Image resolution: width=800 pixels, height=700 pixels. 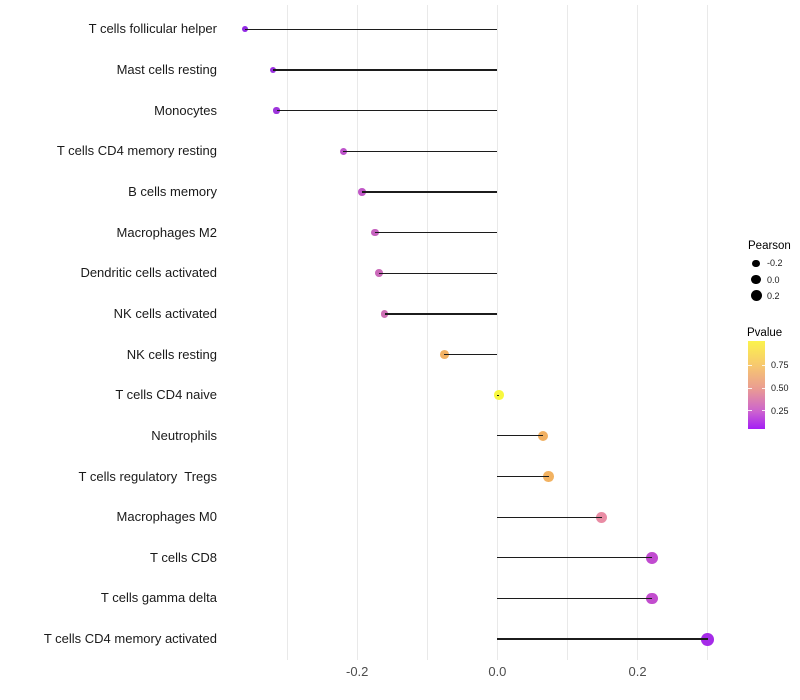 What do you see at coordinates (166, 395) in the screenshot?
I see `category-label: T cells CD4 naive` at bounding box center [166, 395].